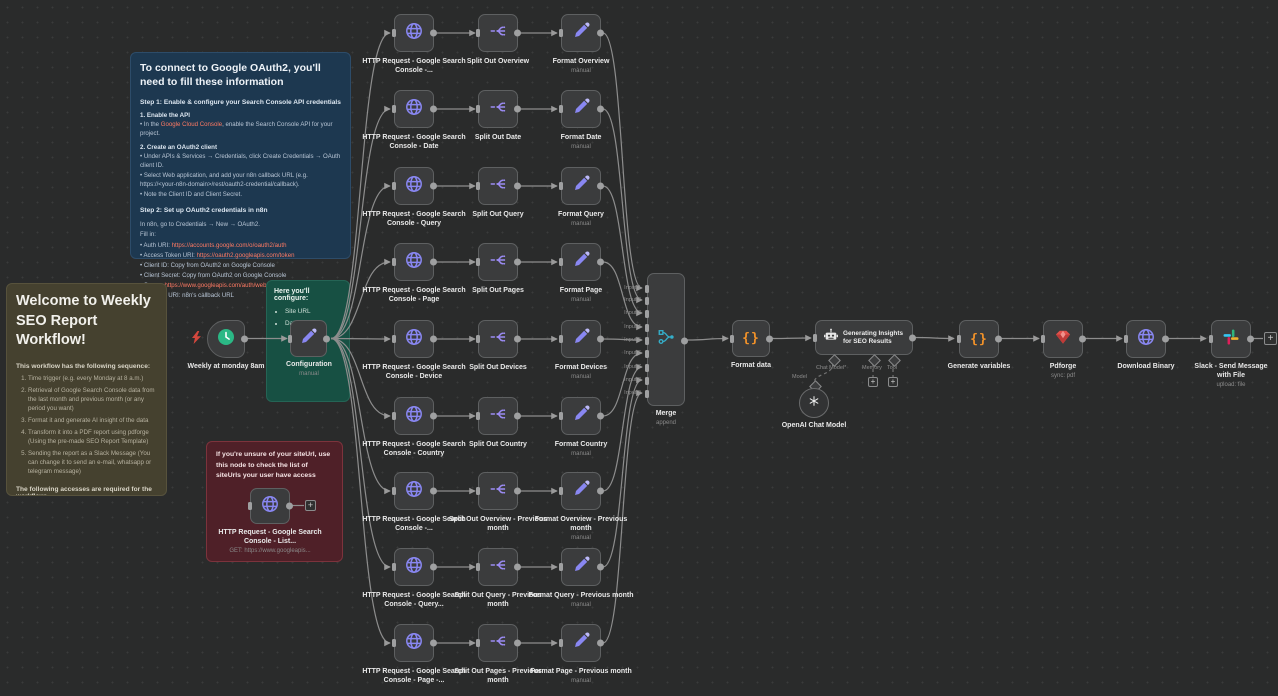 This screenshot has width=1278, height=696. What do you see at coordinates (1231, 339) in the screenshot?
I see `slack-node` at bounding box center [1231, 339].